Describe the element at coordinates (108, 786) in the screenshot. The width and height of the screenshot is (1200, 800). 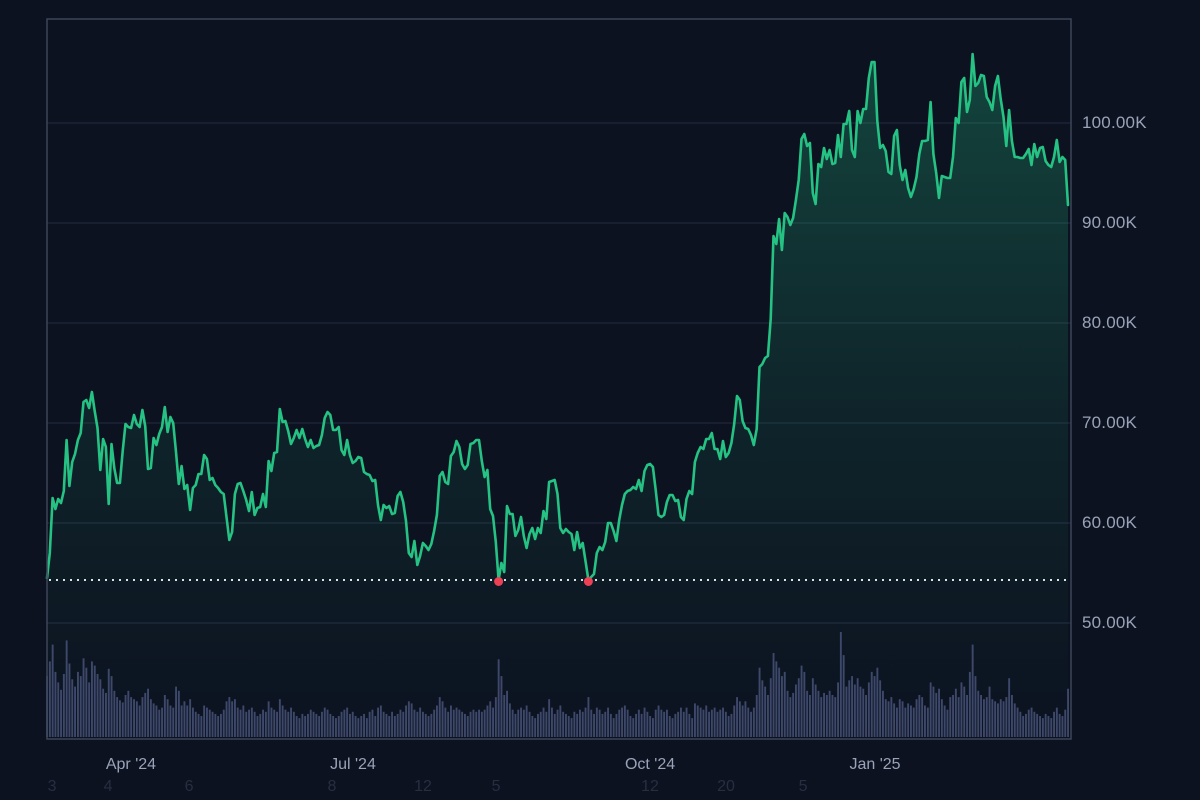
I see `x-axis-day-label: 4` at that location.